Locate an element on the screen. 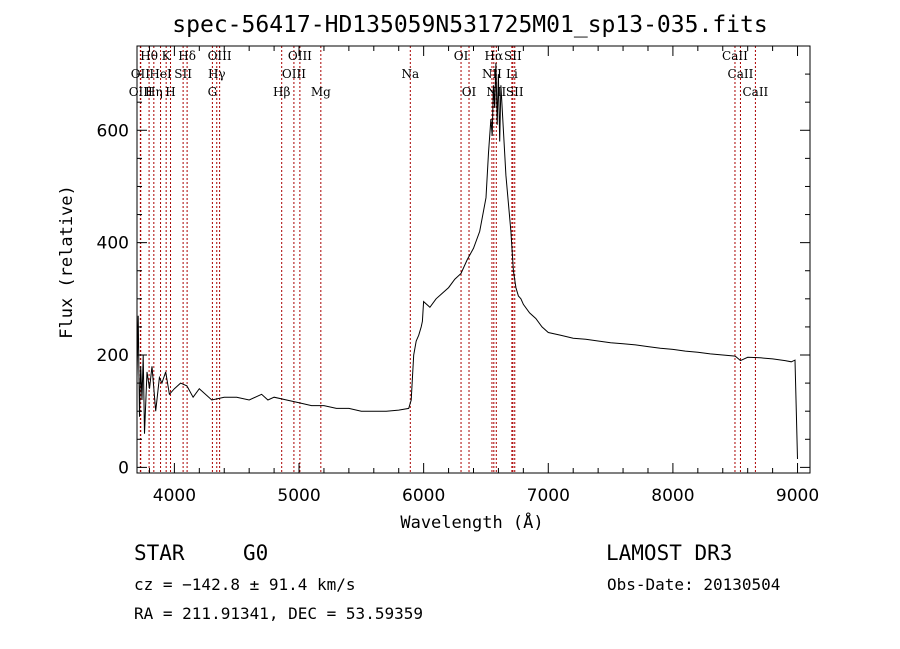  survey-name: LAMOST DR3 is located at coordinates (669, 553).